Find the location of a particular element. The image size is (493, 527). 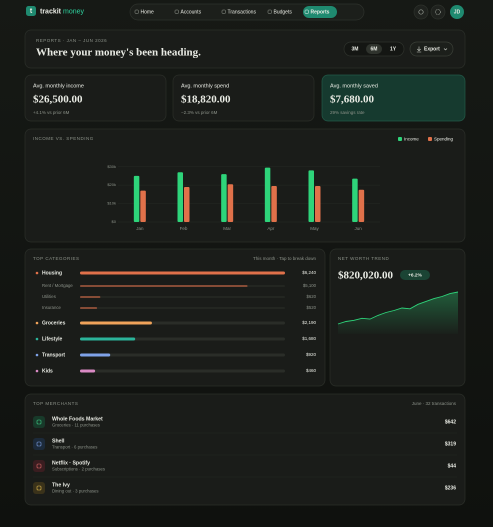

brand: trackit money is located at coordinates (62, 11).